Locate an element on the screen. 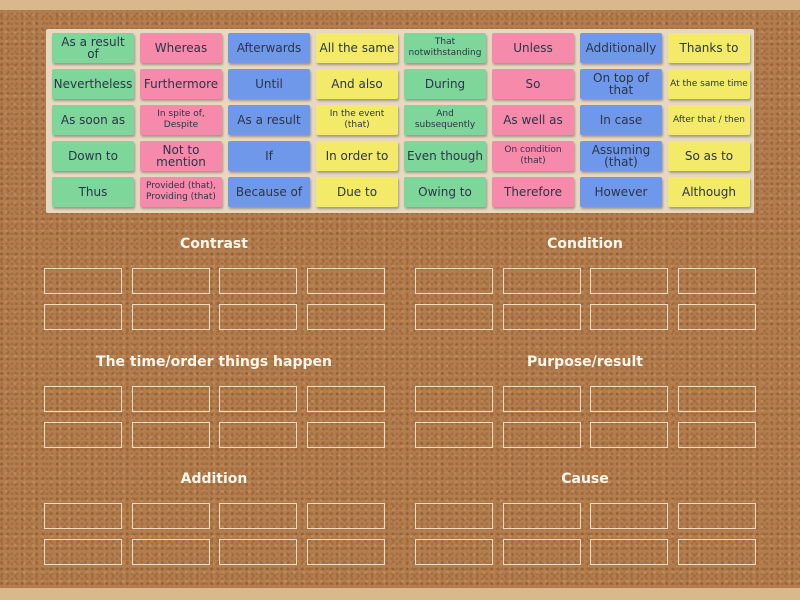  draggable-card: Additionally is located at coordinates (621, 48).